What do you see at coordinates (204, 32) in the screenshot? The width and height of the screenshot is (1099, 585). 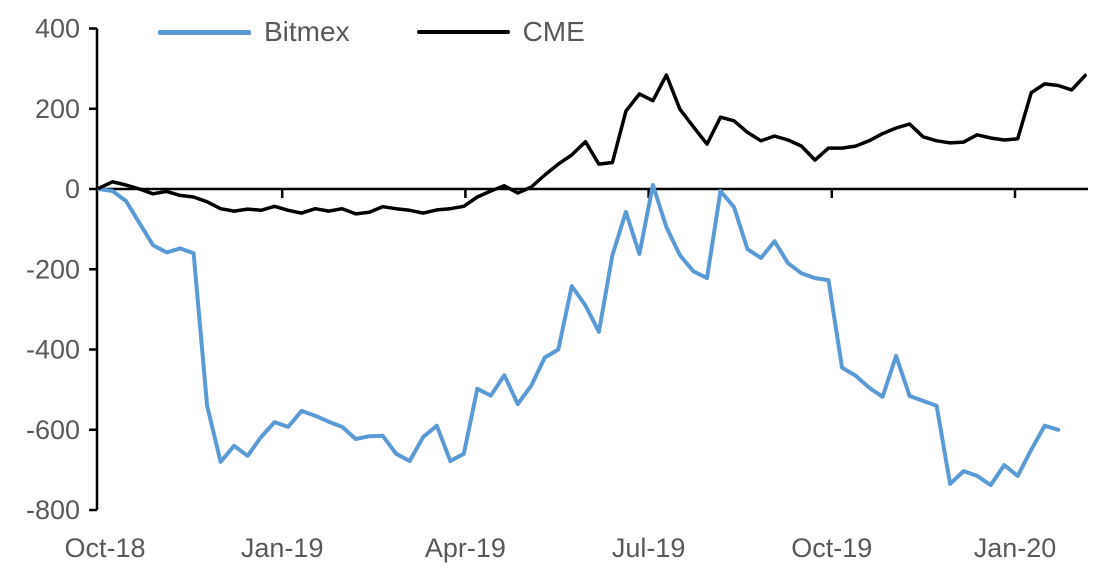 I see `bitmex-line-swatch` at bounding box center [204, 32].